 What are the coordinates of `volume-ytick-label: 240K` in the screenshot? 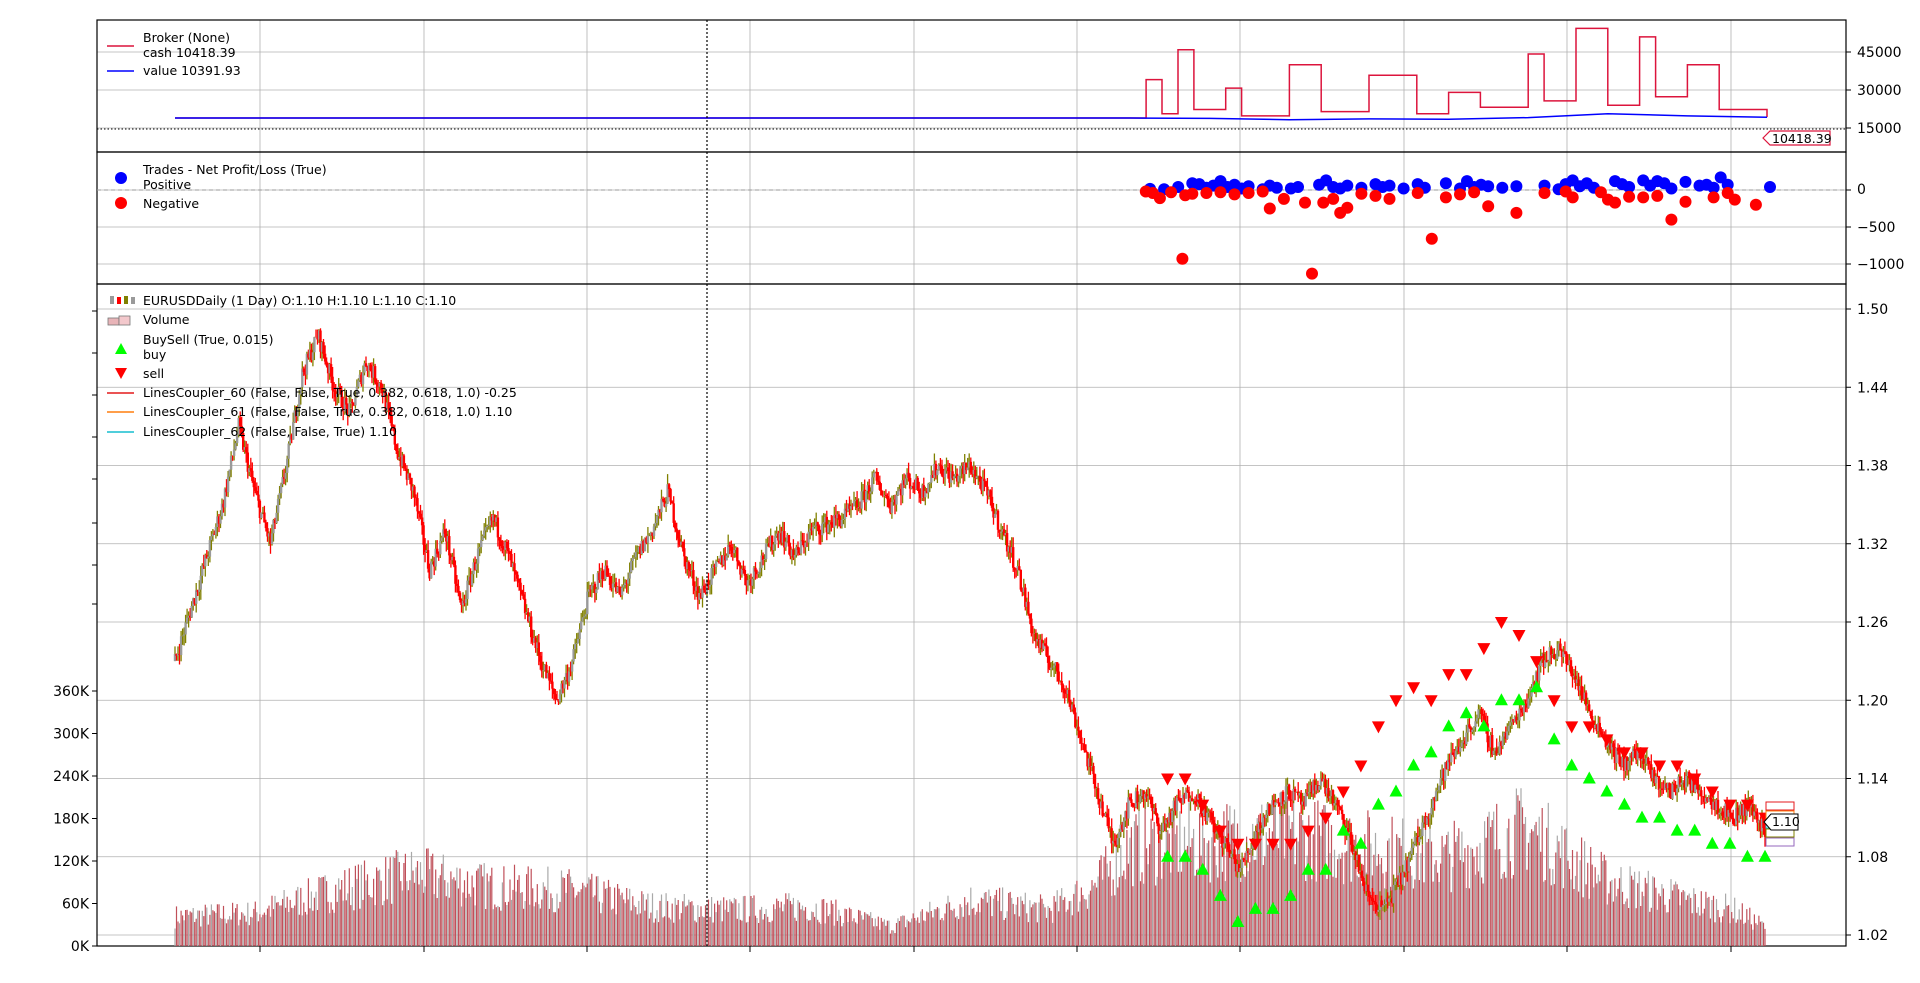 It's located at (71, 777).